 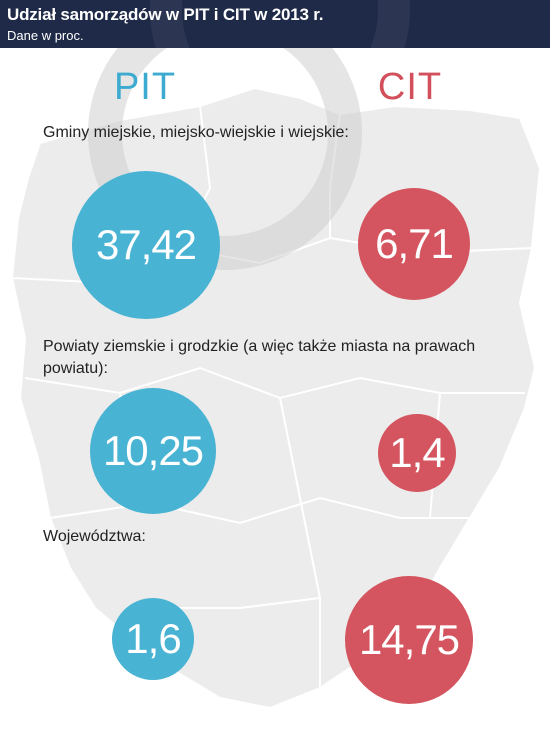 What do you see at coordinates (146, 245) in the screenshot?
I see `bubble-pit-gminy: 37,42` at bounding box center [146, 245].